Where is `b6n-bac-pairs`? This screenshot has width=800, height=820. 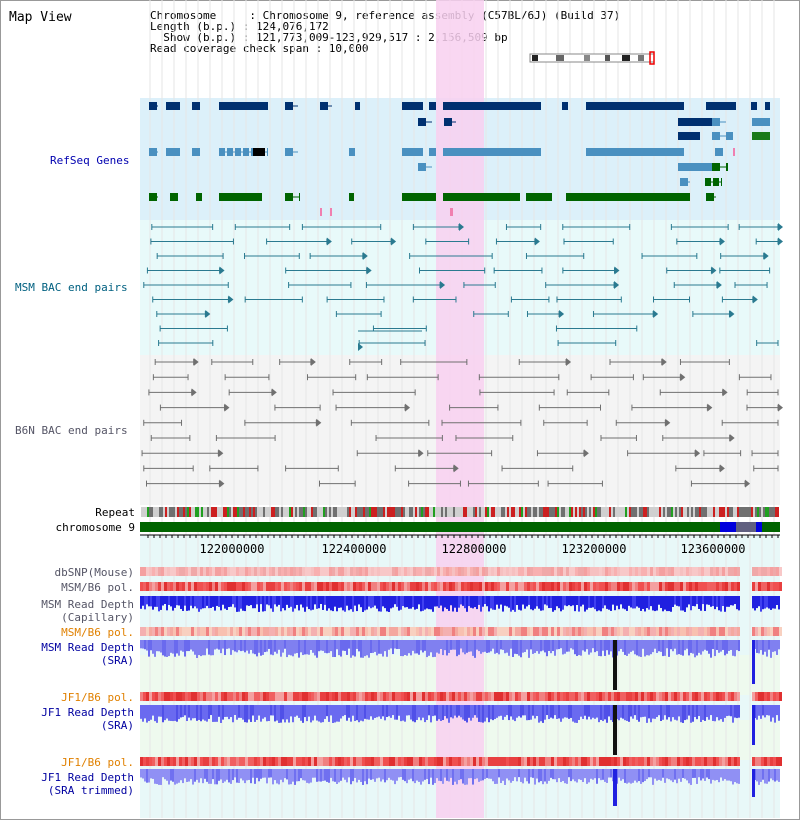 b6n-bac-pairs is located at coordinates (462, 423).